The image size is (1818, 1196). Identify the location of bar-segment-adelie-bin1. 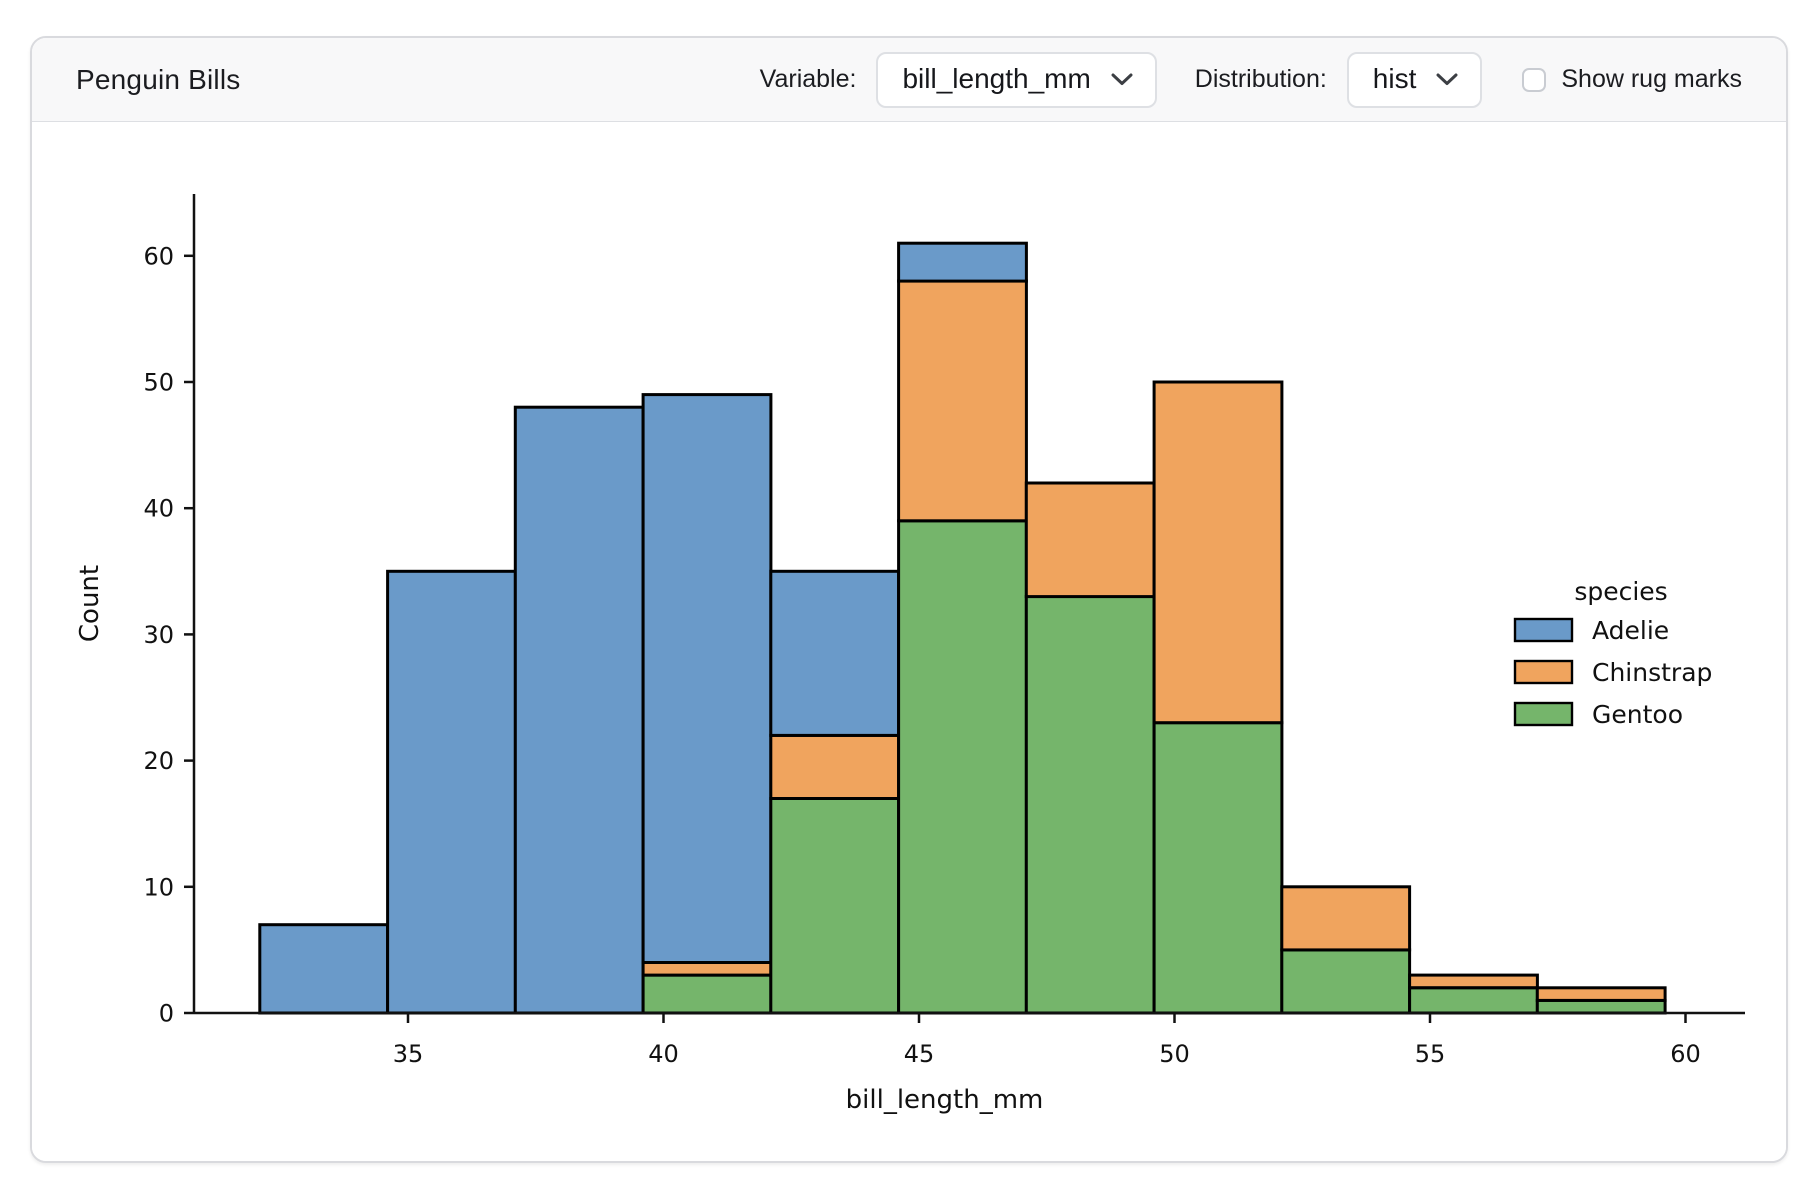
(324, 969).